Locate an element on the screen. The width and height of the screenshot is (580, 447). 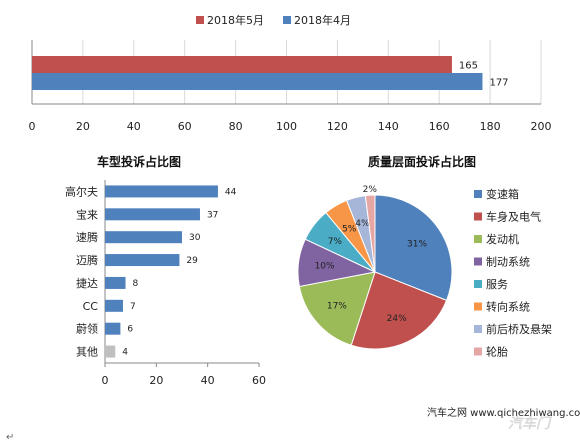
legend-label: 车身及电气 is located at coordinates (513, 217).